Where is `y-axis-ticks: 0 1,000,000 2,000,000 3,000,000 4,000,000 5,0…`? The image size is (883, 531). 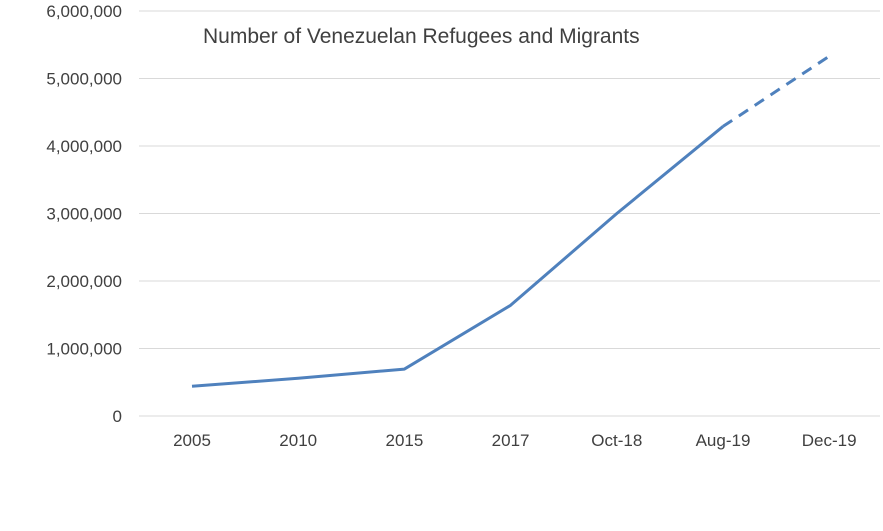 y-axis-ticks: 0 1,000,000 2,000,000 3,000,000 4,000,000 5,0… is located at coordinates (84, 214).